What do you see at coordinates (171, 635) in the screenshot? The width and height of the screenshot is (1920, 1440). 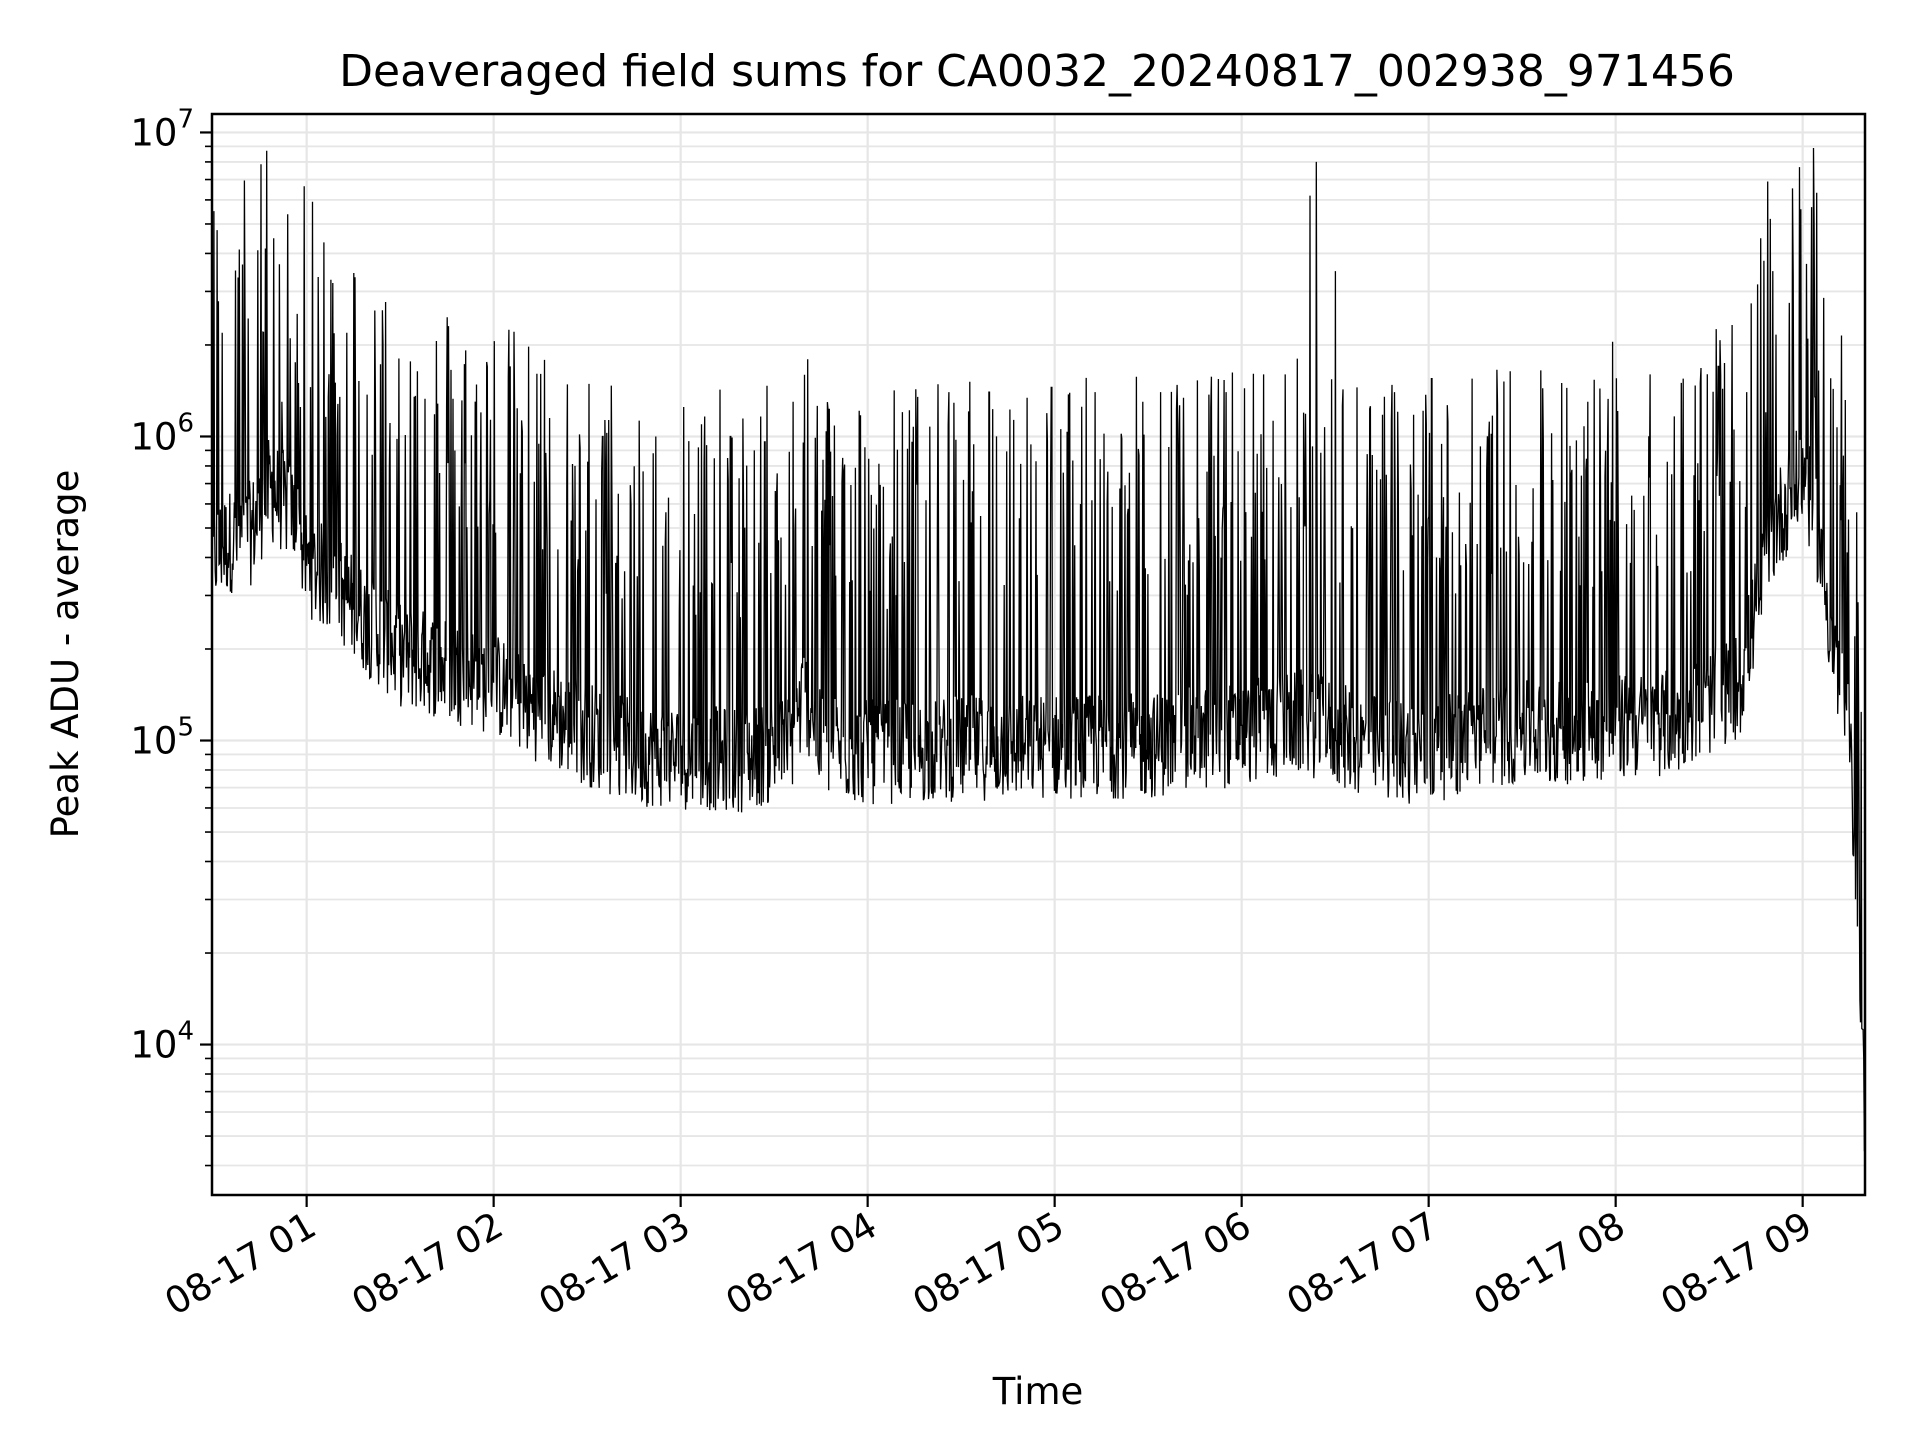 I see `y-axis: 10⁴ 10⁵ 10⁶ 10⁷` at bounding box center [171, 635].